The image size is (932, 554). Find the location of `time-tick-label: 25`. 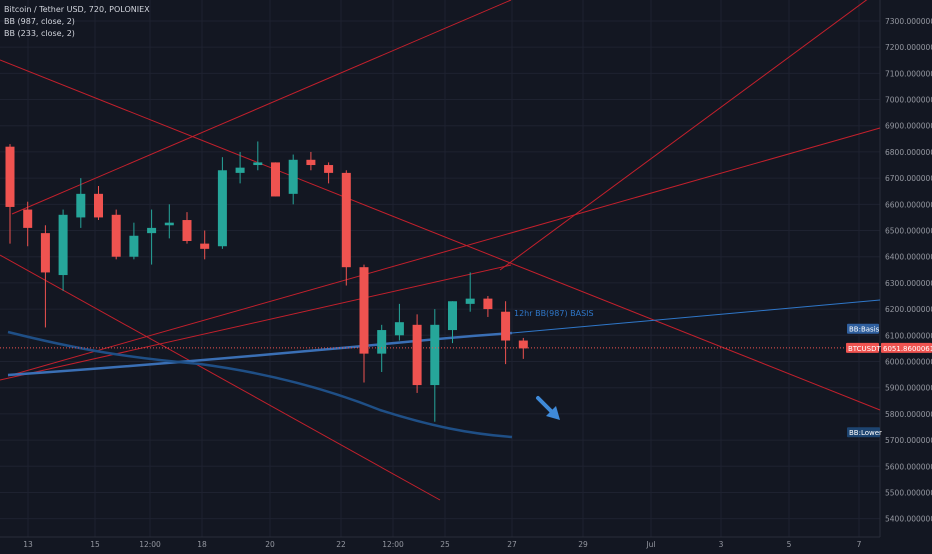

time-tick-label: 25 is located at coordinates (445, 544).